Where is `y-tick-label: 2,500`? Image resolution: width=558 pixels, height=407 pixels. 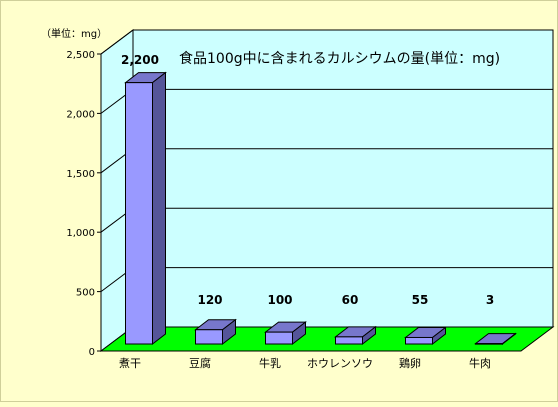
y-tick-label: 2,500 is located at coordinates (80, 55).